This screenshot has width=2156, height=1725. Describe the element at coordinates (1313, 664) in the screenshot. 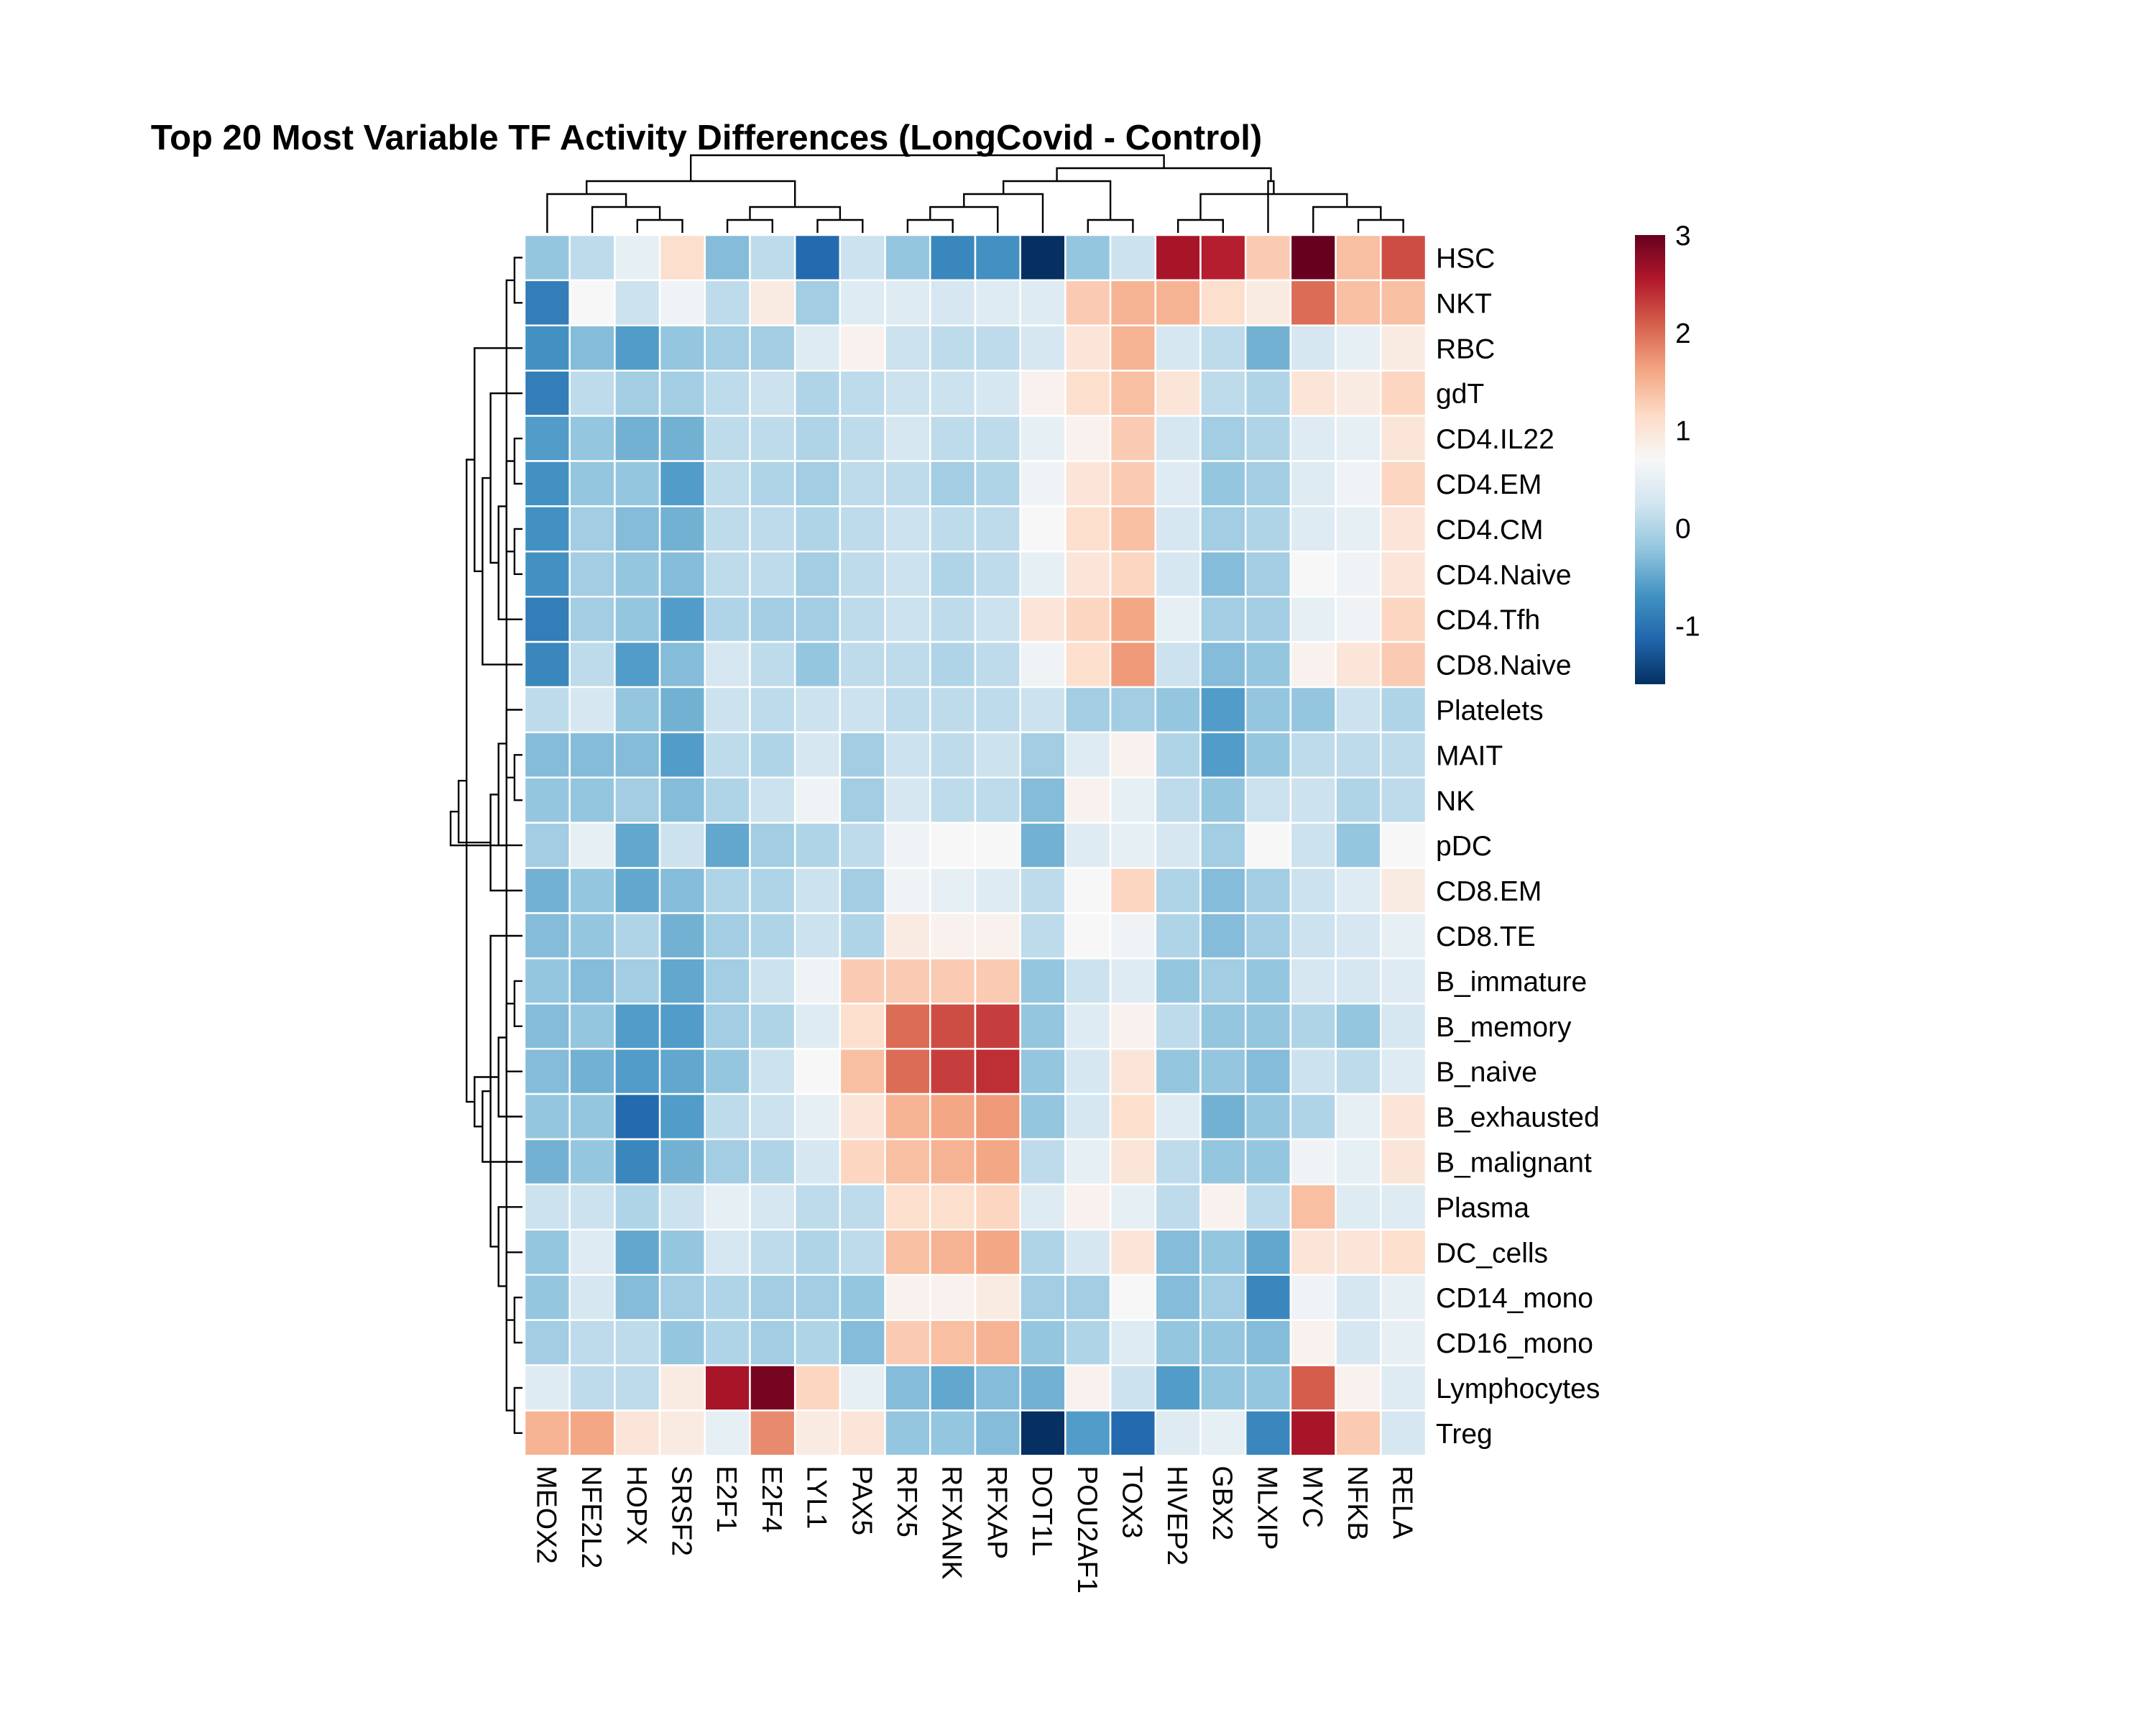

I see `heatmap-cell-CD8.Naive-MYC` at that location.